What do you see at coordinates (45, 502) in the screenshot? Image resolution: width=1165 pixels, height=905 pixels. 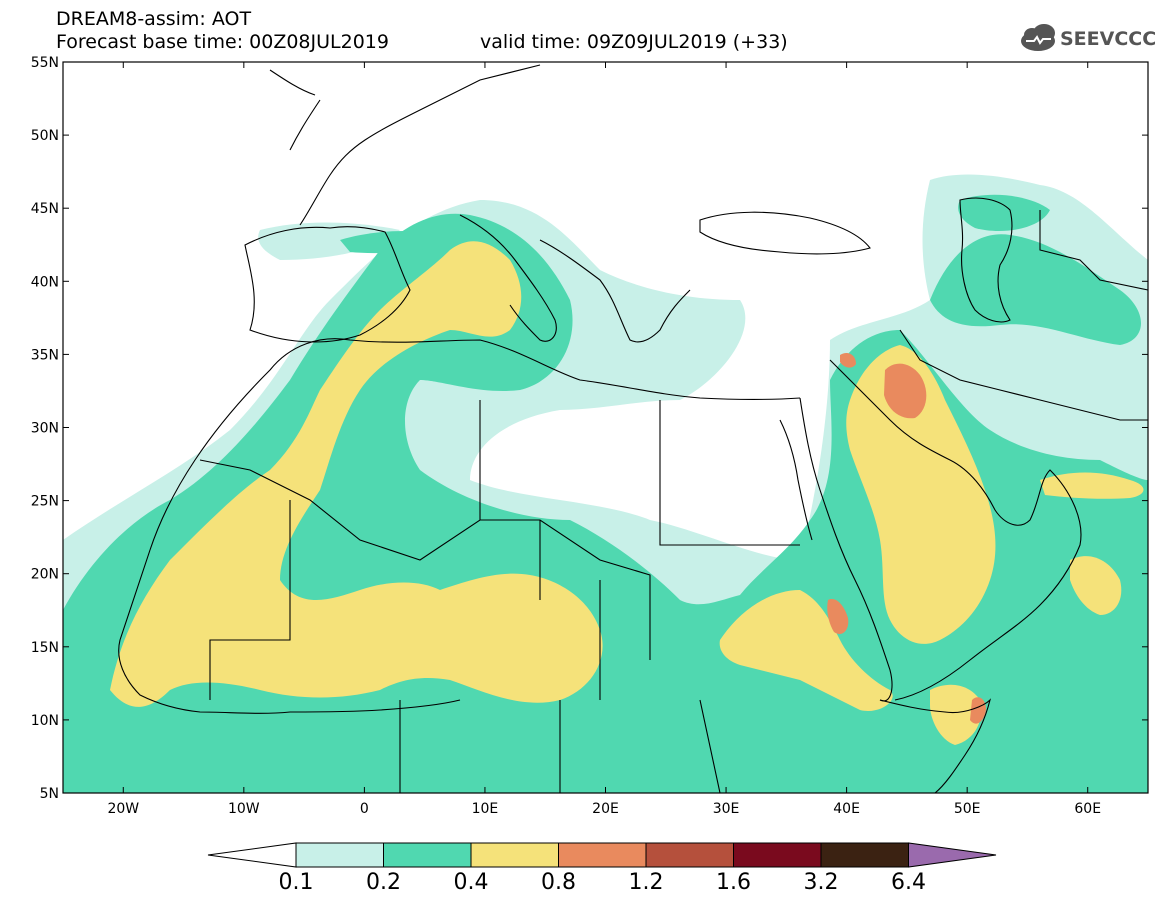 I see `lat-tick-label: 25N` at bounding box center [45, 502].